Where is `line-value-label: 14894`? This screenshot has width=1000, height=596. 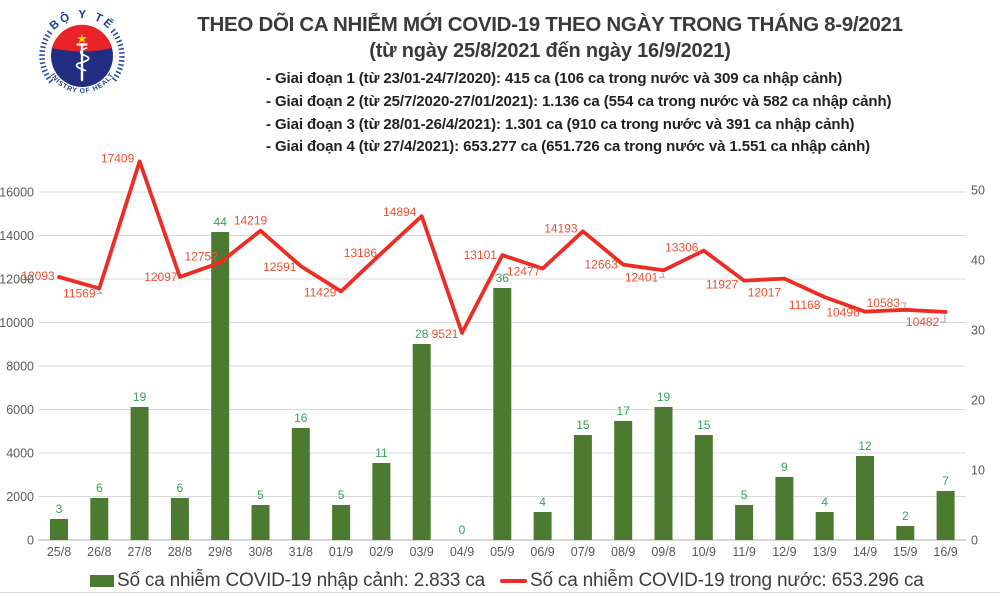
line-value-label: 14894 is located at coordinates (400, 212).